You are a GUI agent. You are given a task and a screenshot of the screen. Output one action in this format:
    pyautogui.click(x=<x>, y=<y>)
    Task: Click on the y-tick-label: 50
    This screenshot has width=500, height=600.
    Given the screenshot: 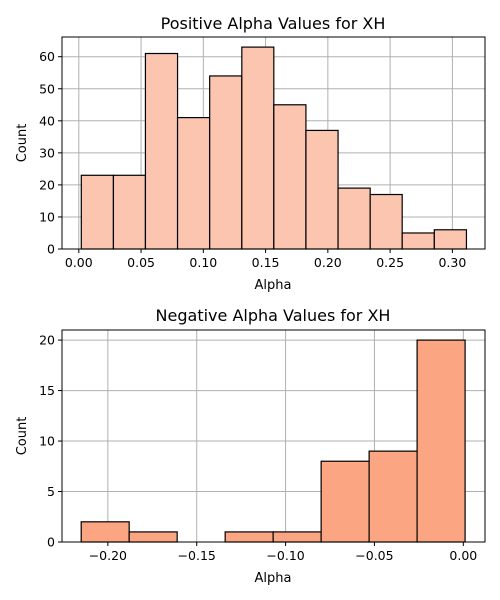 What is the action you would take?
    pyautogui.click(x=47, y=88)
    